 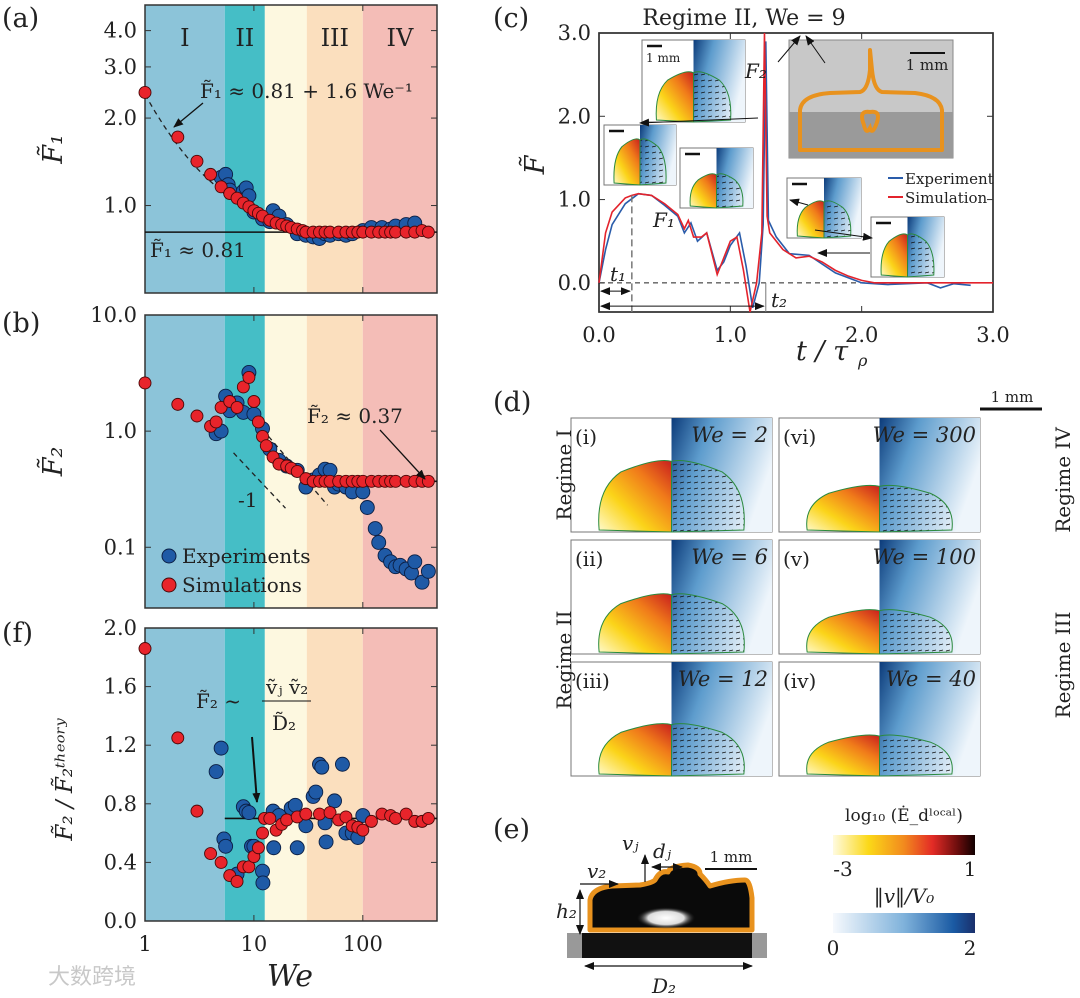 I want to click on y-axis-label: F̃, so click(x=534, y=164).